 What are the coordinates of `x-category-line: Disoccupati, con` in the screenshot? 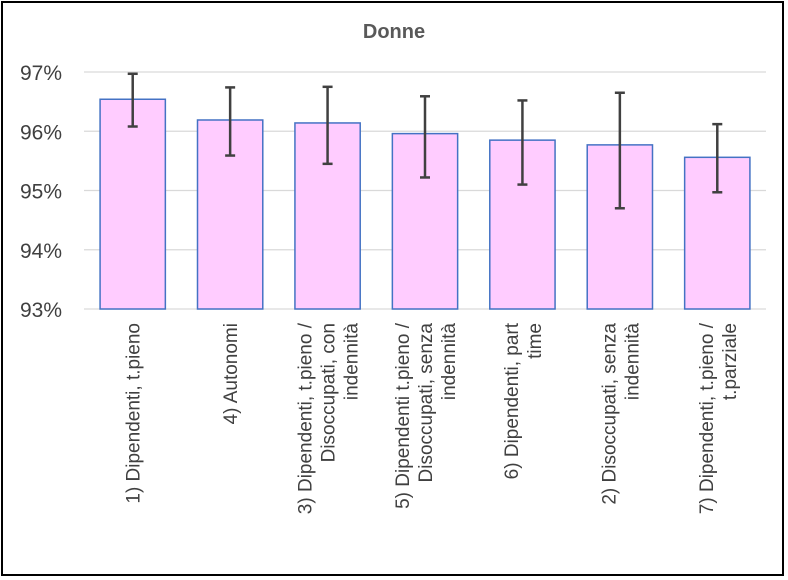 It's located at (329, 392).